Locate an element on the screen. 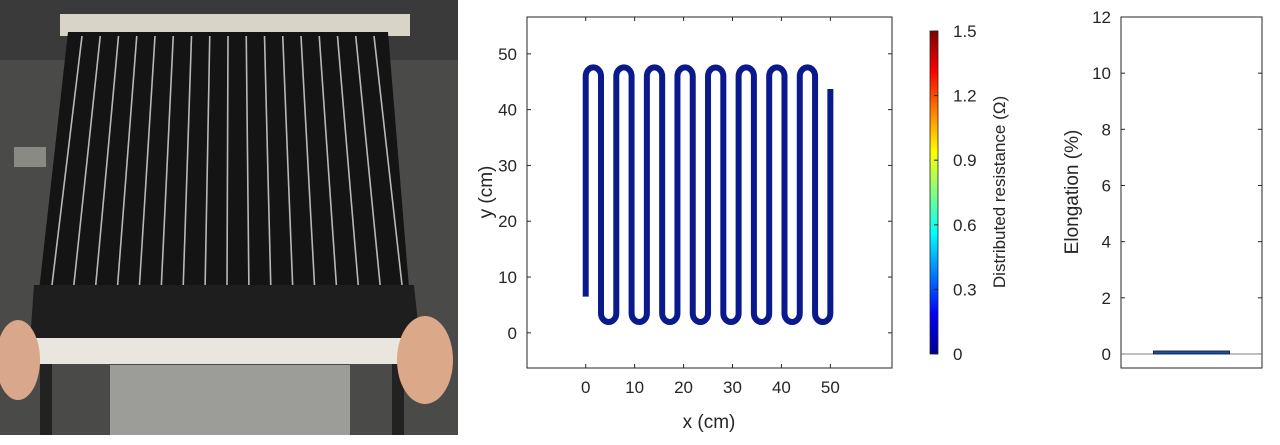  right-hand is located at coordinates (425, 360).